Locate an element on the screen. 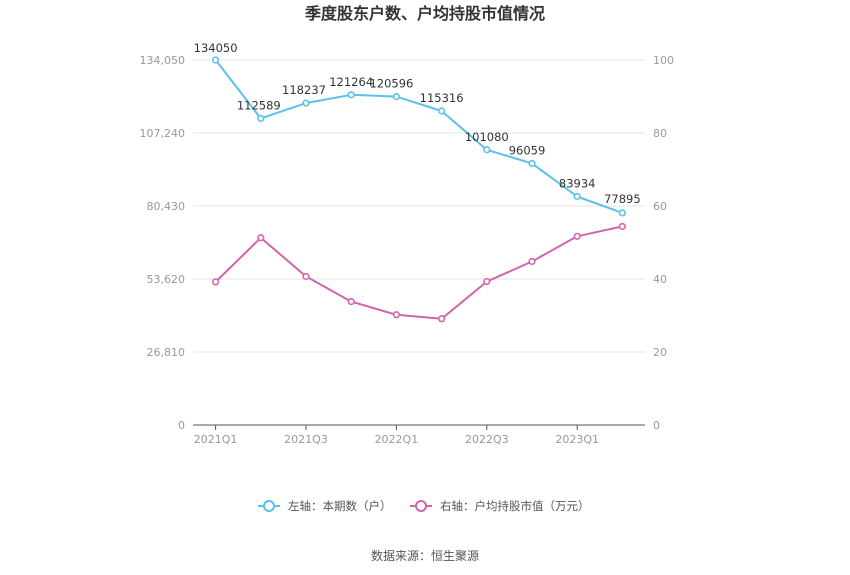 Image resolution: width=850 pixels, height=575 pixels. right-tick-label: 100 is located at coordinates (663, 60).